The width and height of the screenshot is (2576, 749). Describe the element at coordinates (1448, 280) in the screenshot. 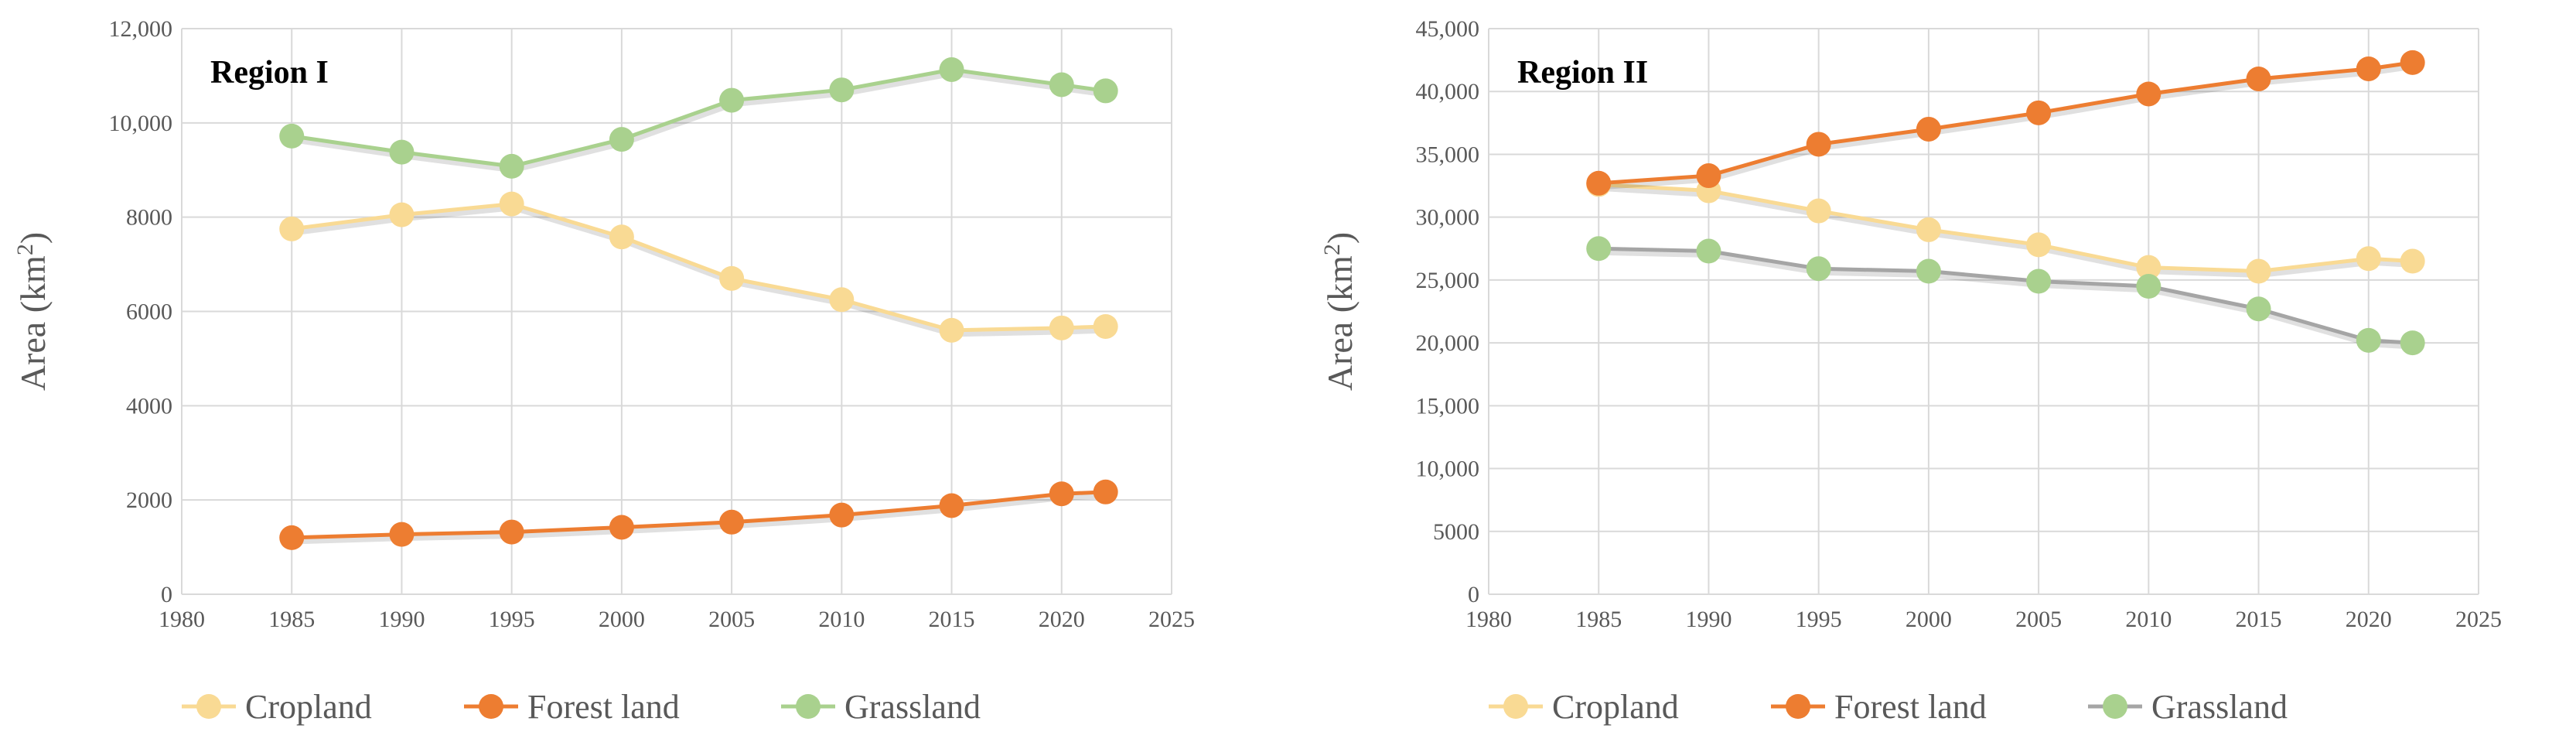

I see `y-tick-label: 25,000` at that location.